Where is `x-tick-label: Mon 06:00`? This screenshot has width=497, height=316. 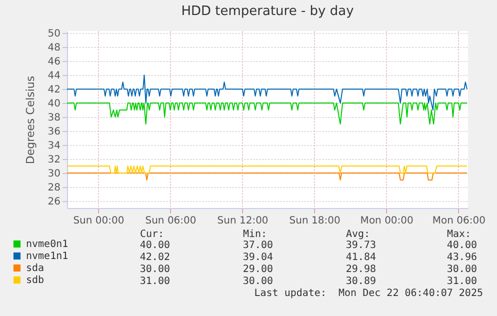
x-tick-label: Mon 06:00 is located at coordinates (459, 221).